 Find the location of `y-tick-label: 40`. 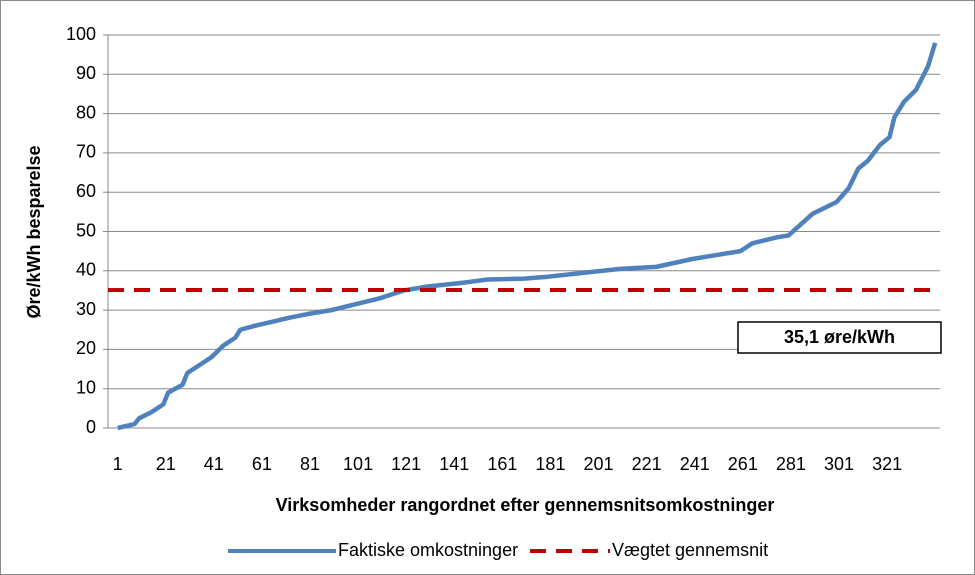

y-tick-label: 40 is located at coordinates (86, 270).